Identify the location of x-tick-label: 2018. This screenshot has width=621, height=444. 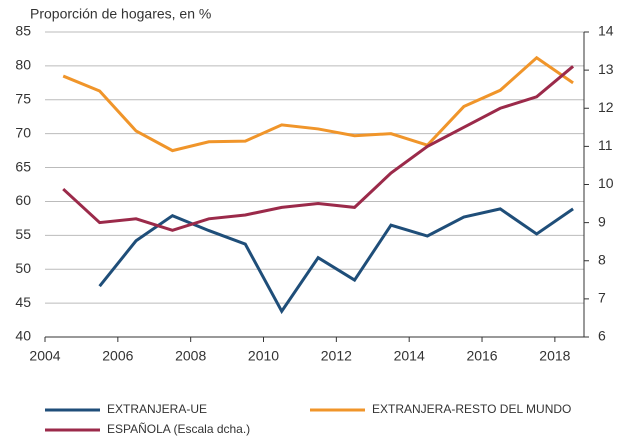
(554, 356).